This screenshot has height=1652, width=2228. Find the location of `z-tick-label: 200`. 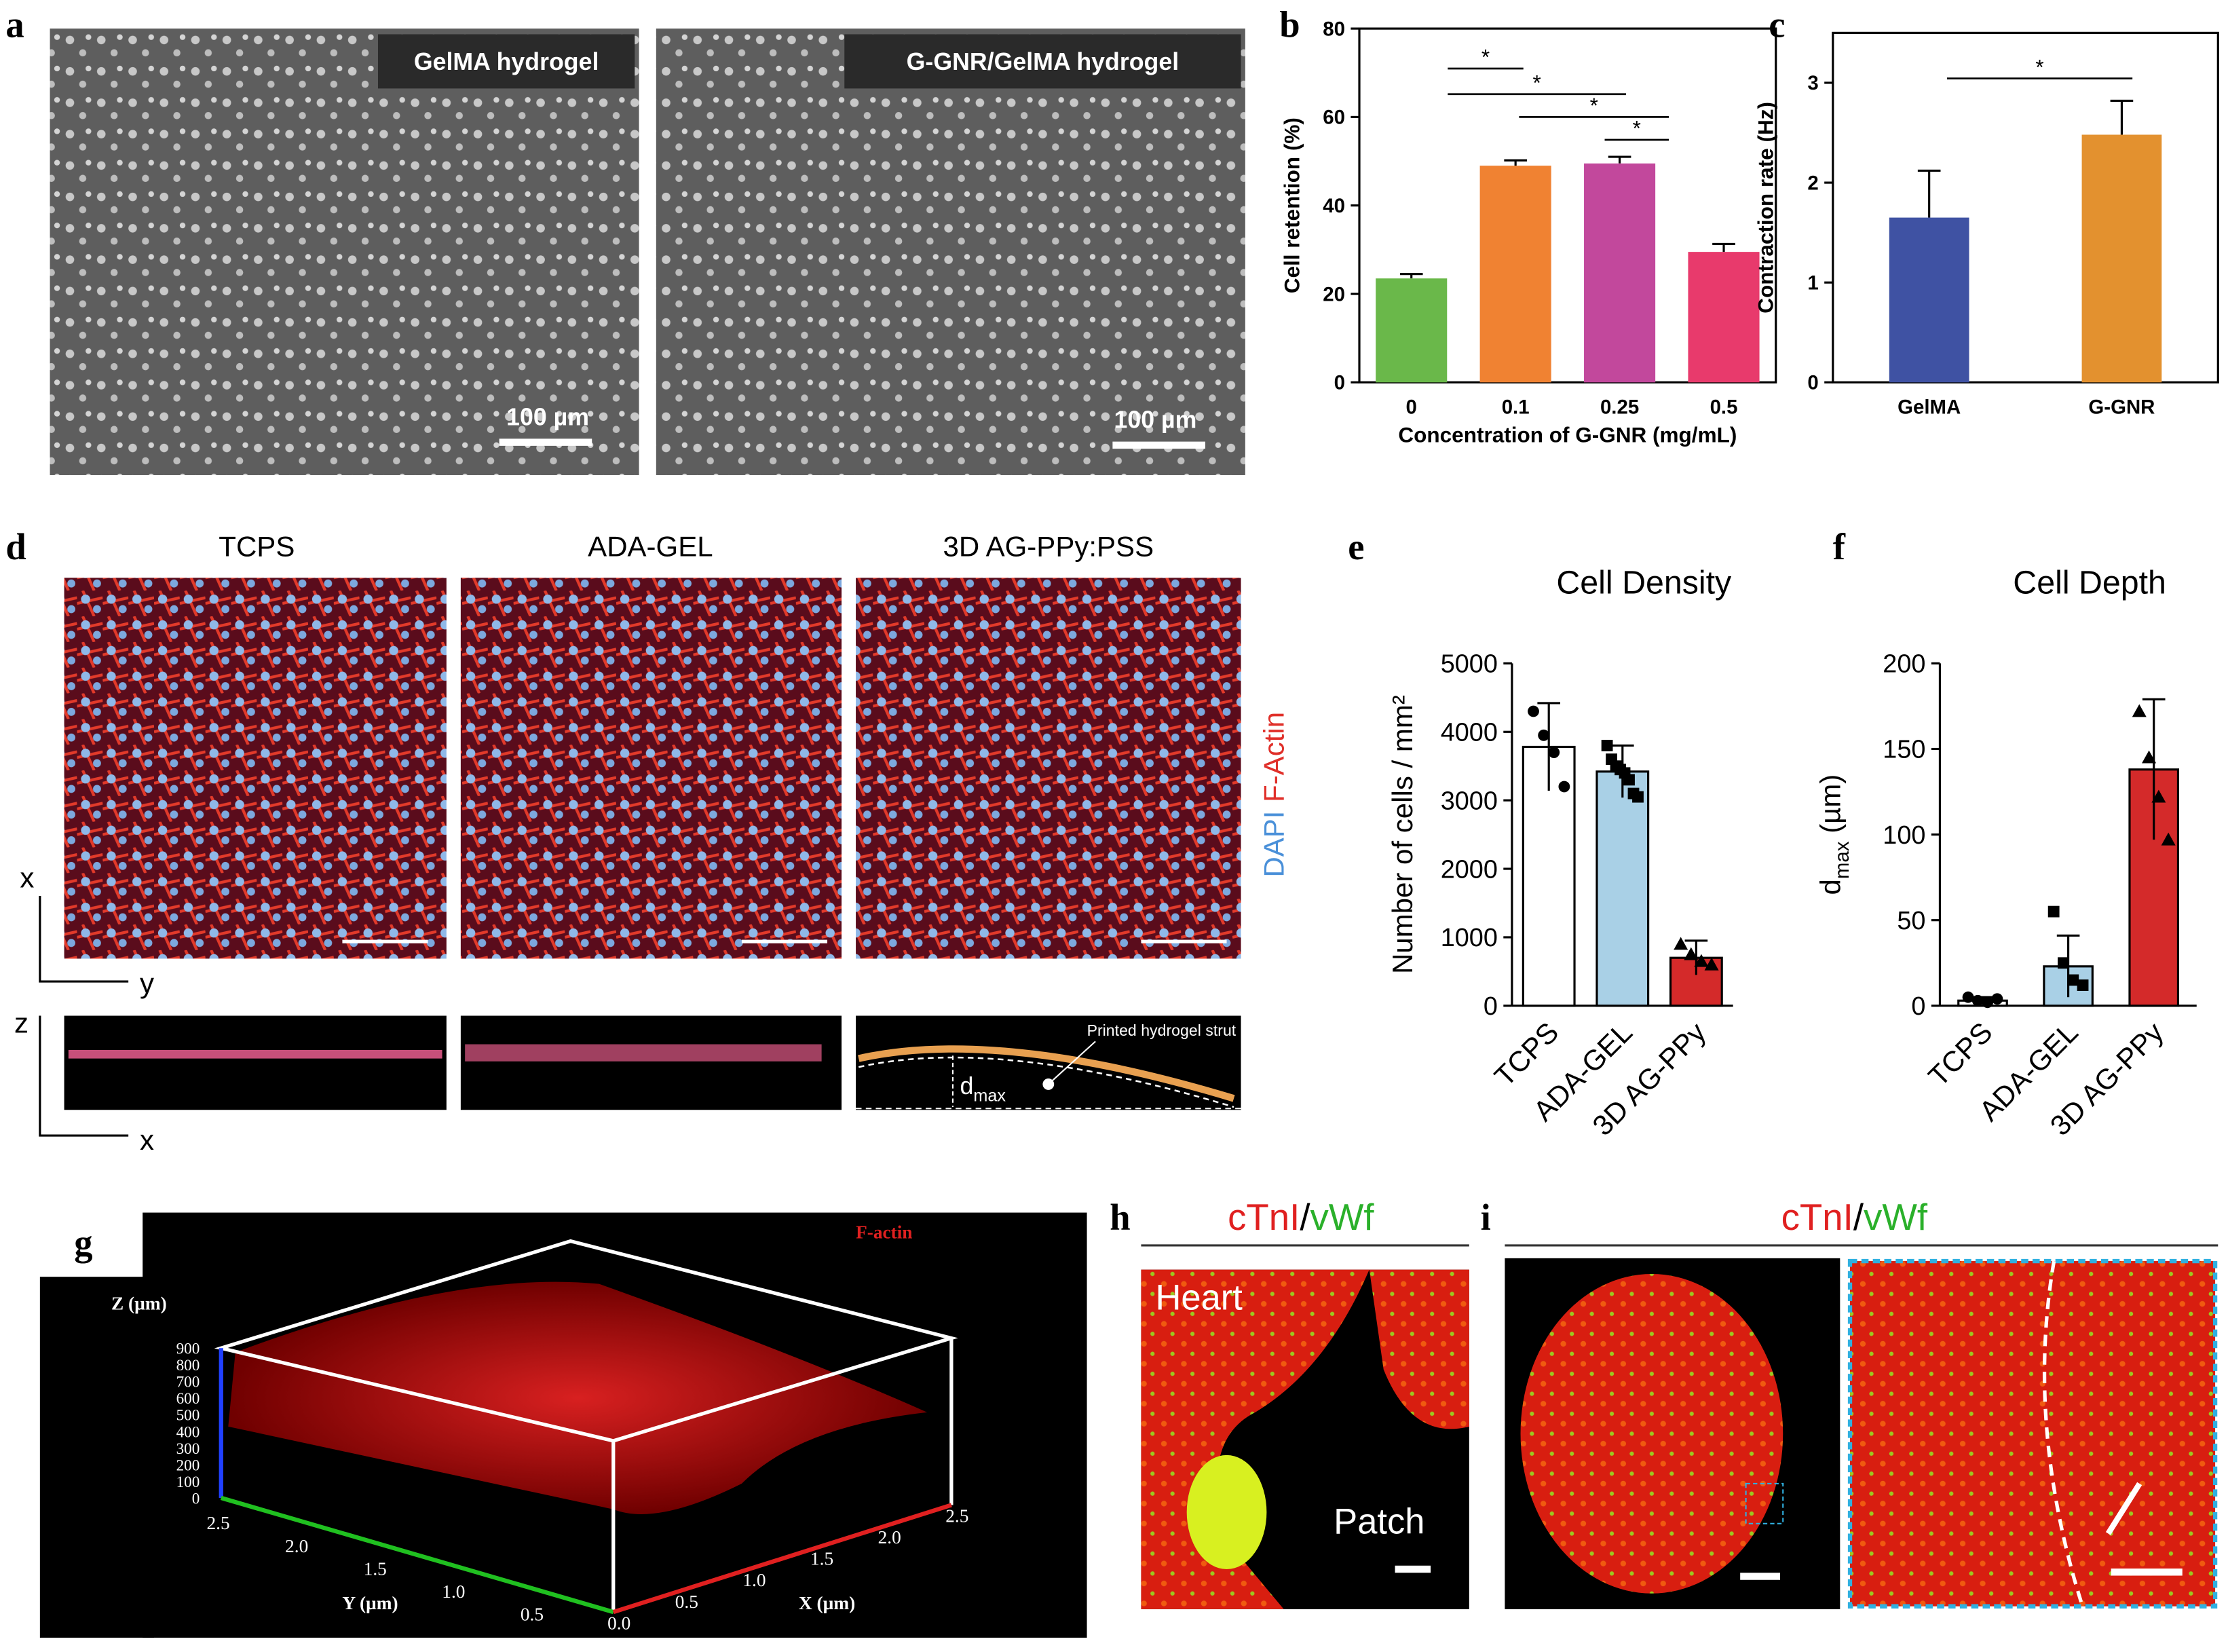

z-tick-label: 200 is located at coordinates (188, 1464).